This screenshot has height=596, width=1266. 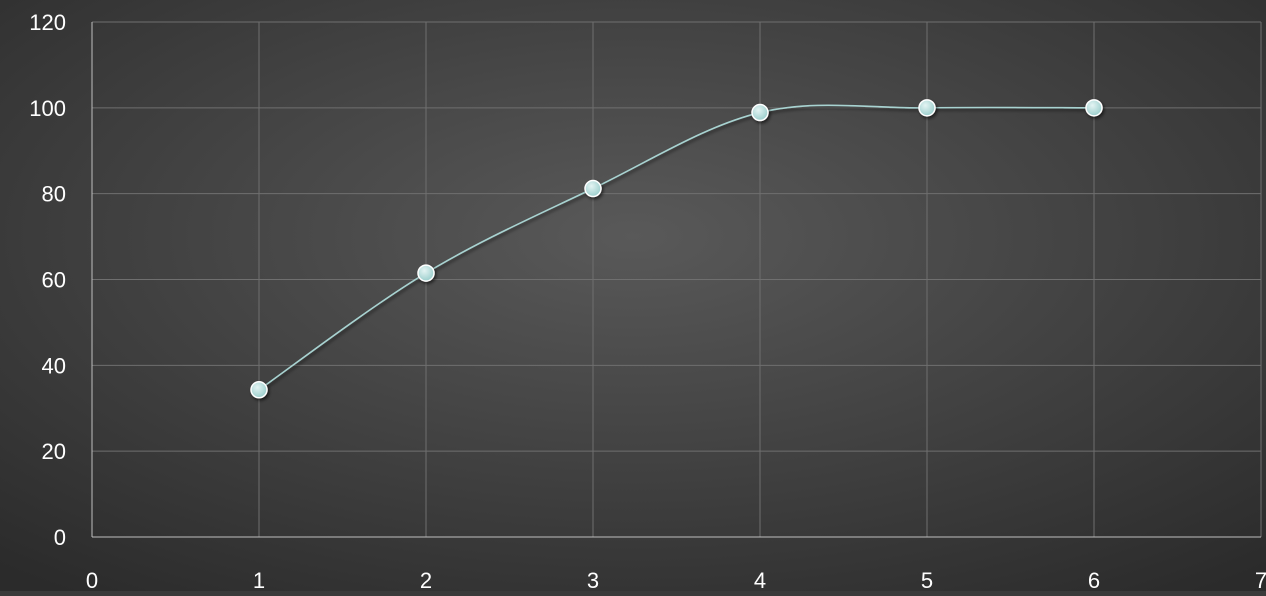 I want to click on y-tick-label: 0, so click(x=60, y=537).